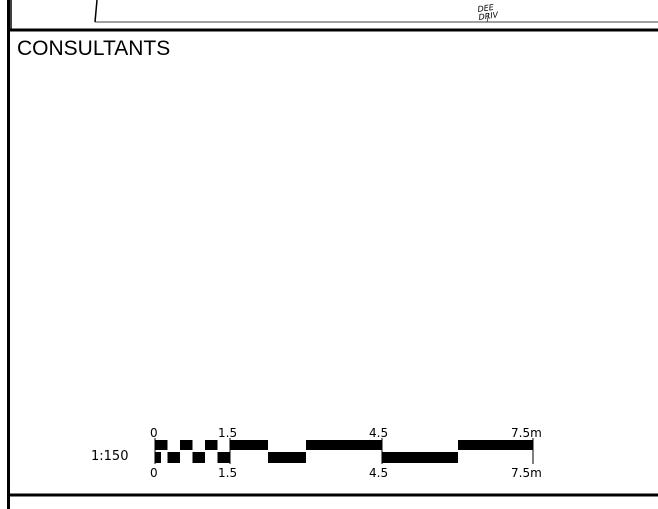 The width and height of the screenshot is (658, 509). What do you see at coordinates (526, 473) in the screenshot?
I see `scale-bottom-label-3: 7.5m` at bounding box center [526, 473].